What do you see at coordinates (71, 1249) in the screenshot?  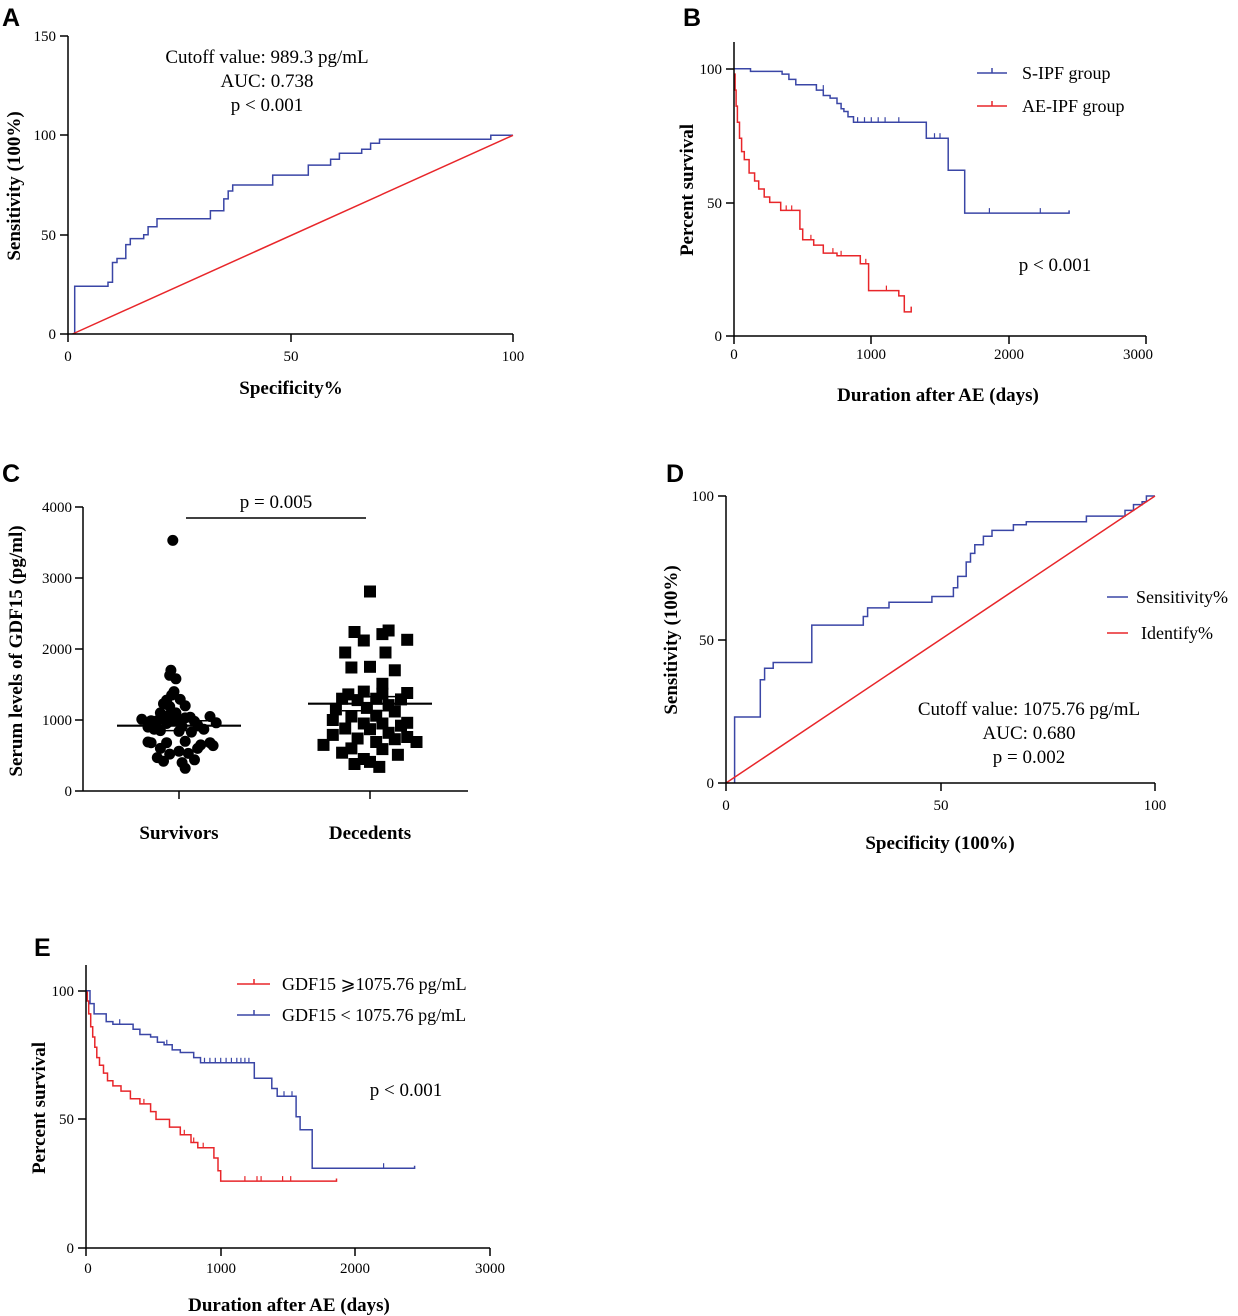 I see `panel-e-ytick-0: 0` at bounding box center [71, 1249].